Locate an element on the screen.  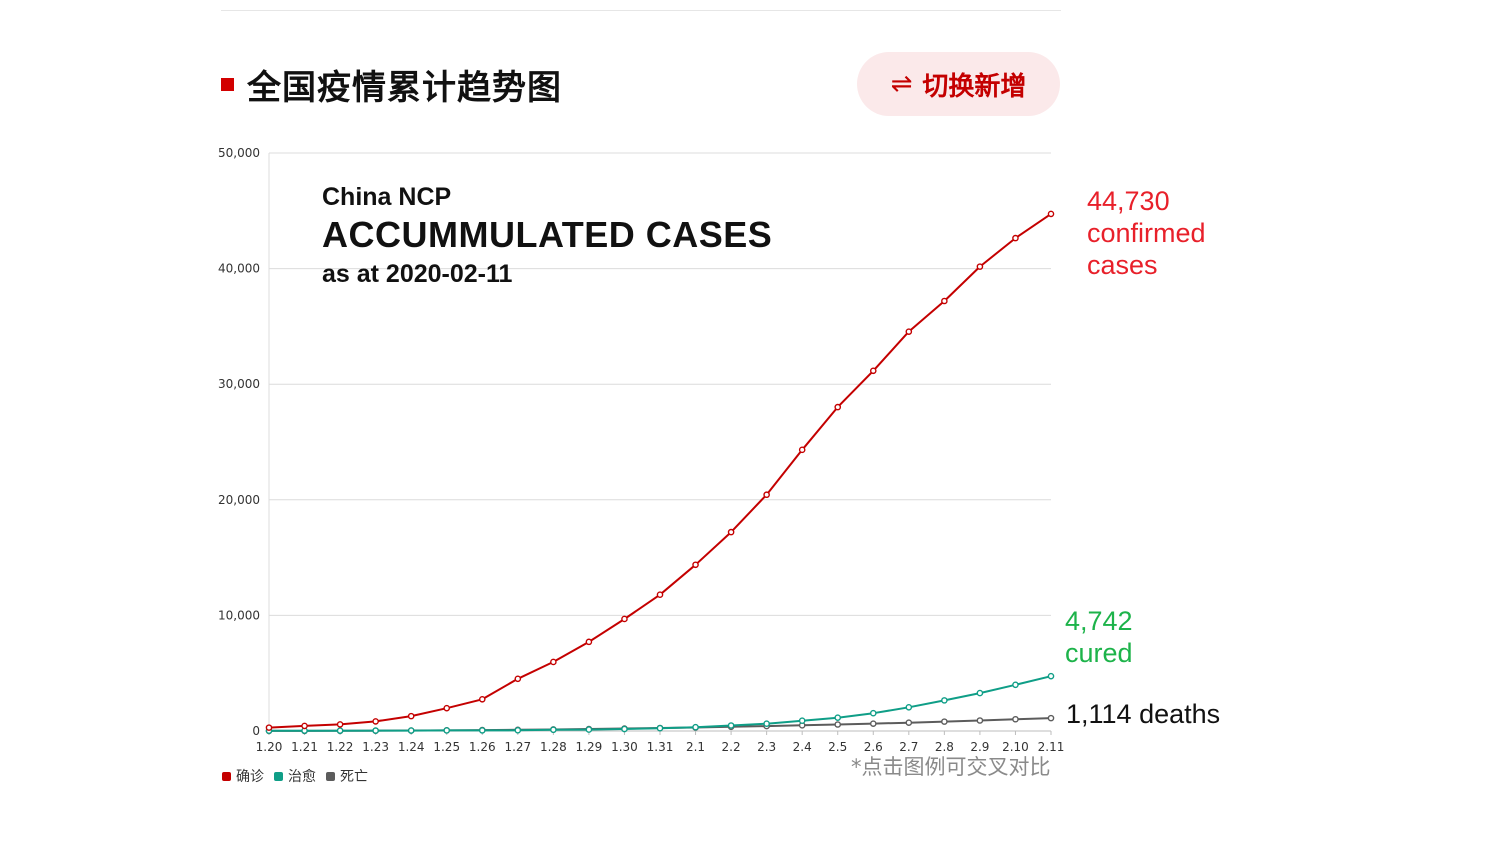
confirmed-label-1: confirmed is located at coordinates (1146, 233).